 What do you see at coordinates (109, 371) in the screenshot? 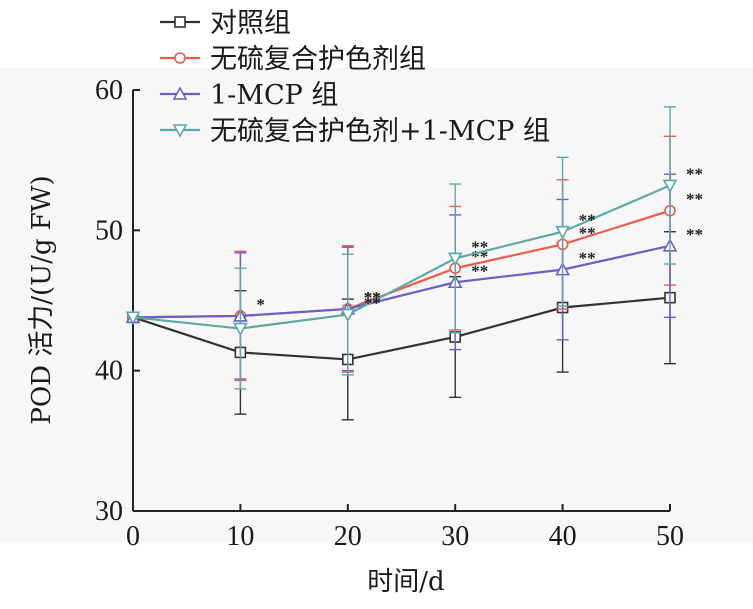
I see `y-tick-label: 40` at bounding box center [109, 371].